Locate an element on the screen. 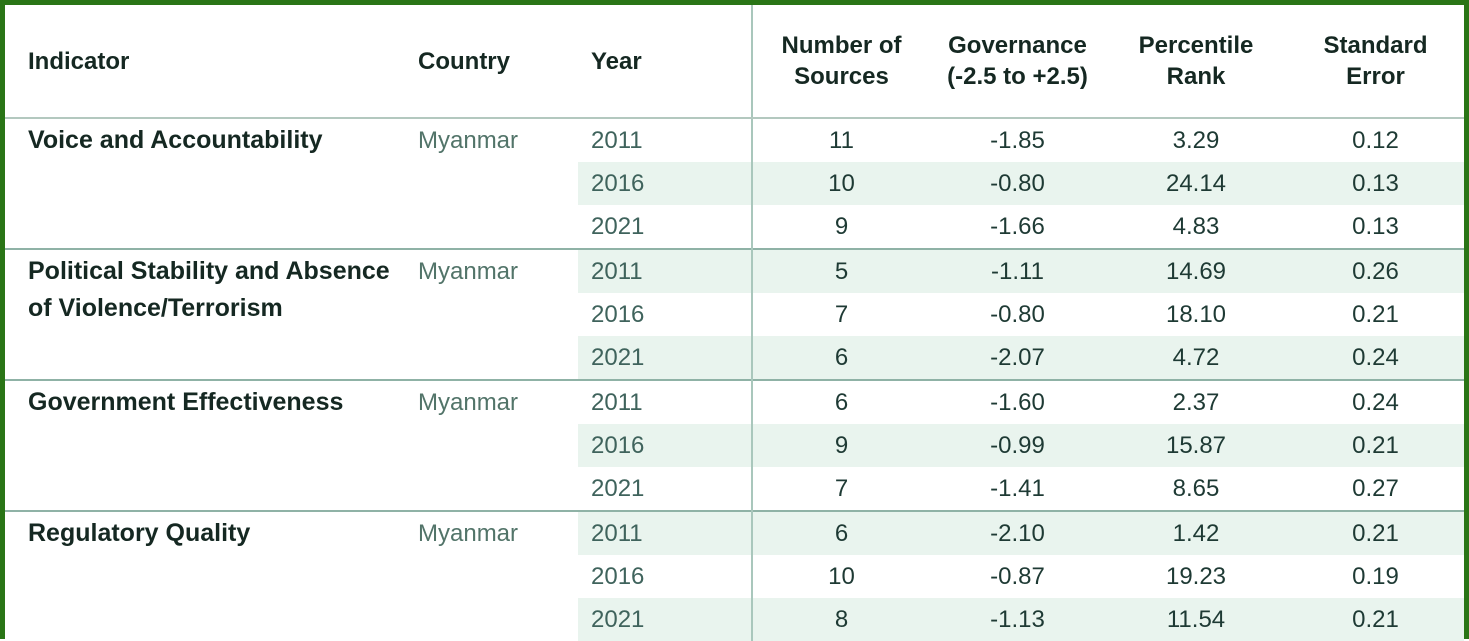 This screenshot has width=1469, height=641. percentile-cell: 1.42 is located at coordinates (1196, 532).